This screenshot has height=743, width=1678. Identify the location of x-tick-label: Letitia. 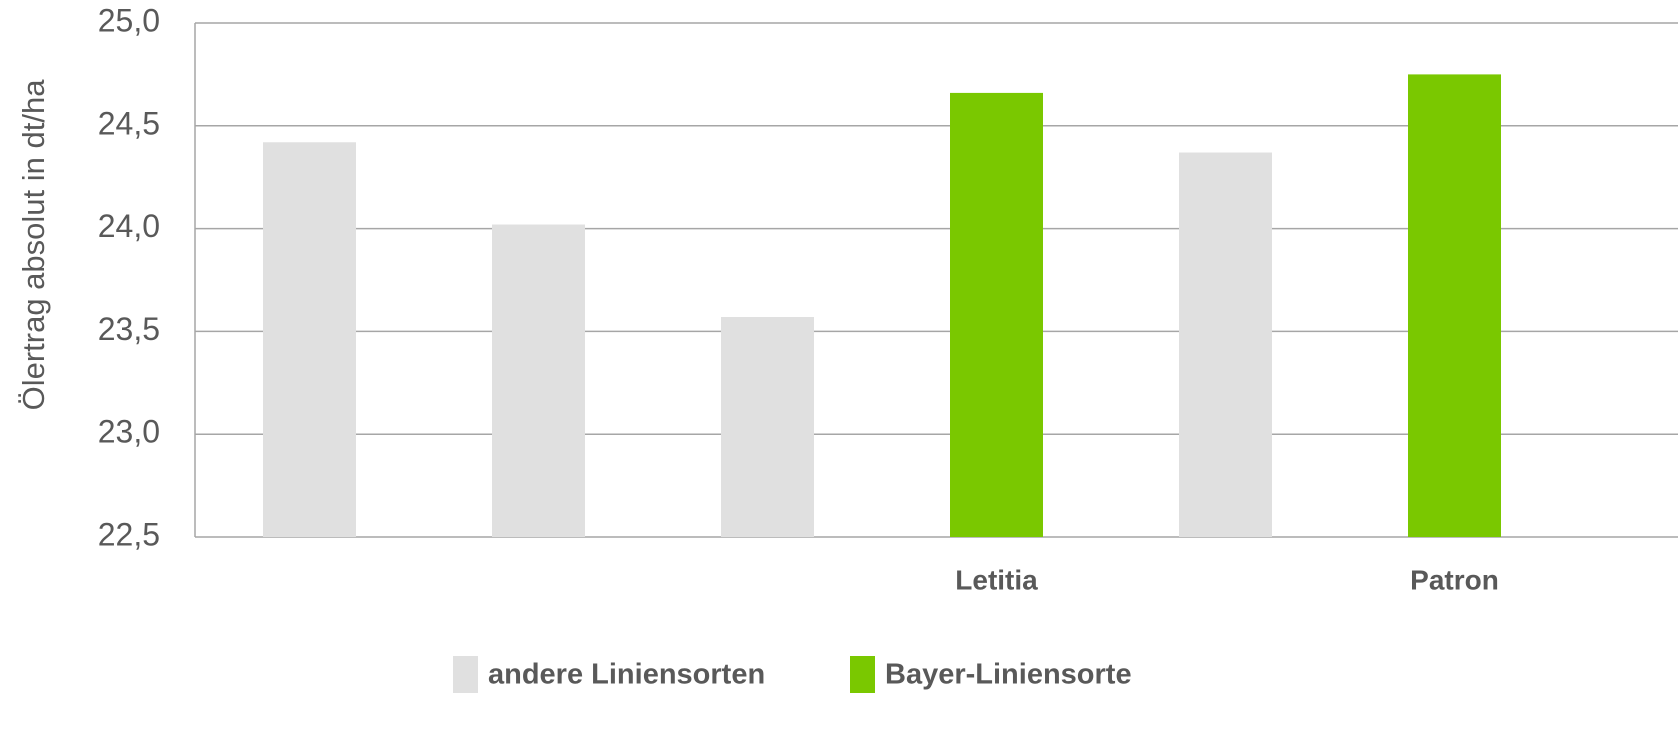
(996, 579).